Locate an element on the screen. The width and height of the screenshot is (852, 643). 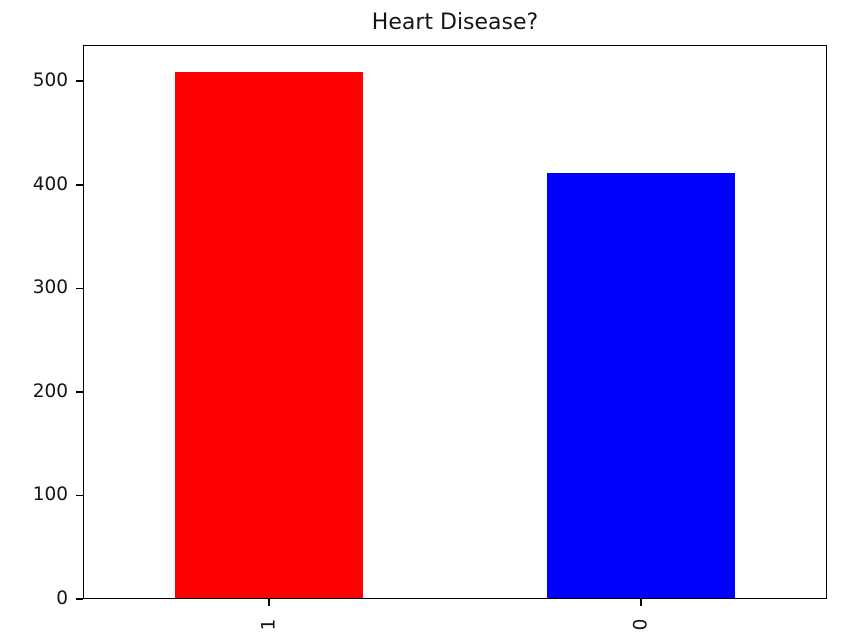
y-tick-label: 0 is located at coordinates (62, 598).